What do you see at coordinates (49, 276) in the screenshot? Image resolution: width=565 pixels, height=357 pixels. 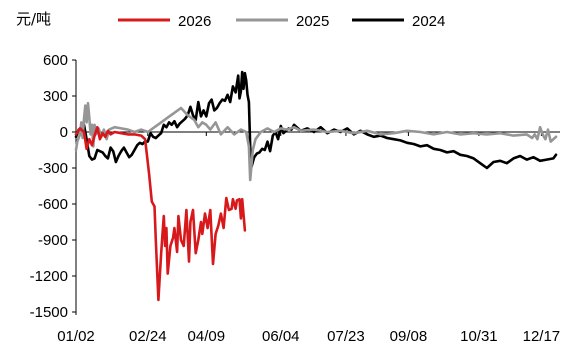 I see `y-tick-label: -1200` at bounding box center [49, 276].